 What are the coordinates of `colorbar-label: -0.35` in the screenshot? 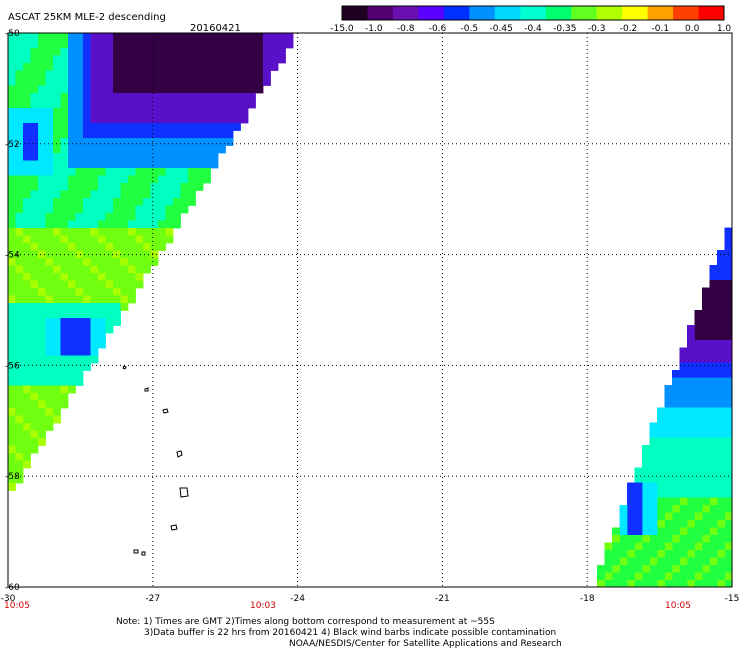 It's located at (564, 29).